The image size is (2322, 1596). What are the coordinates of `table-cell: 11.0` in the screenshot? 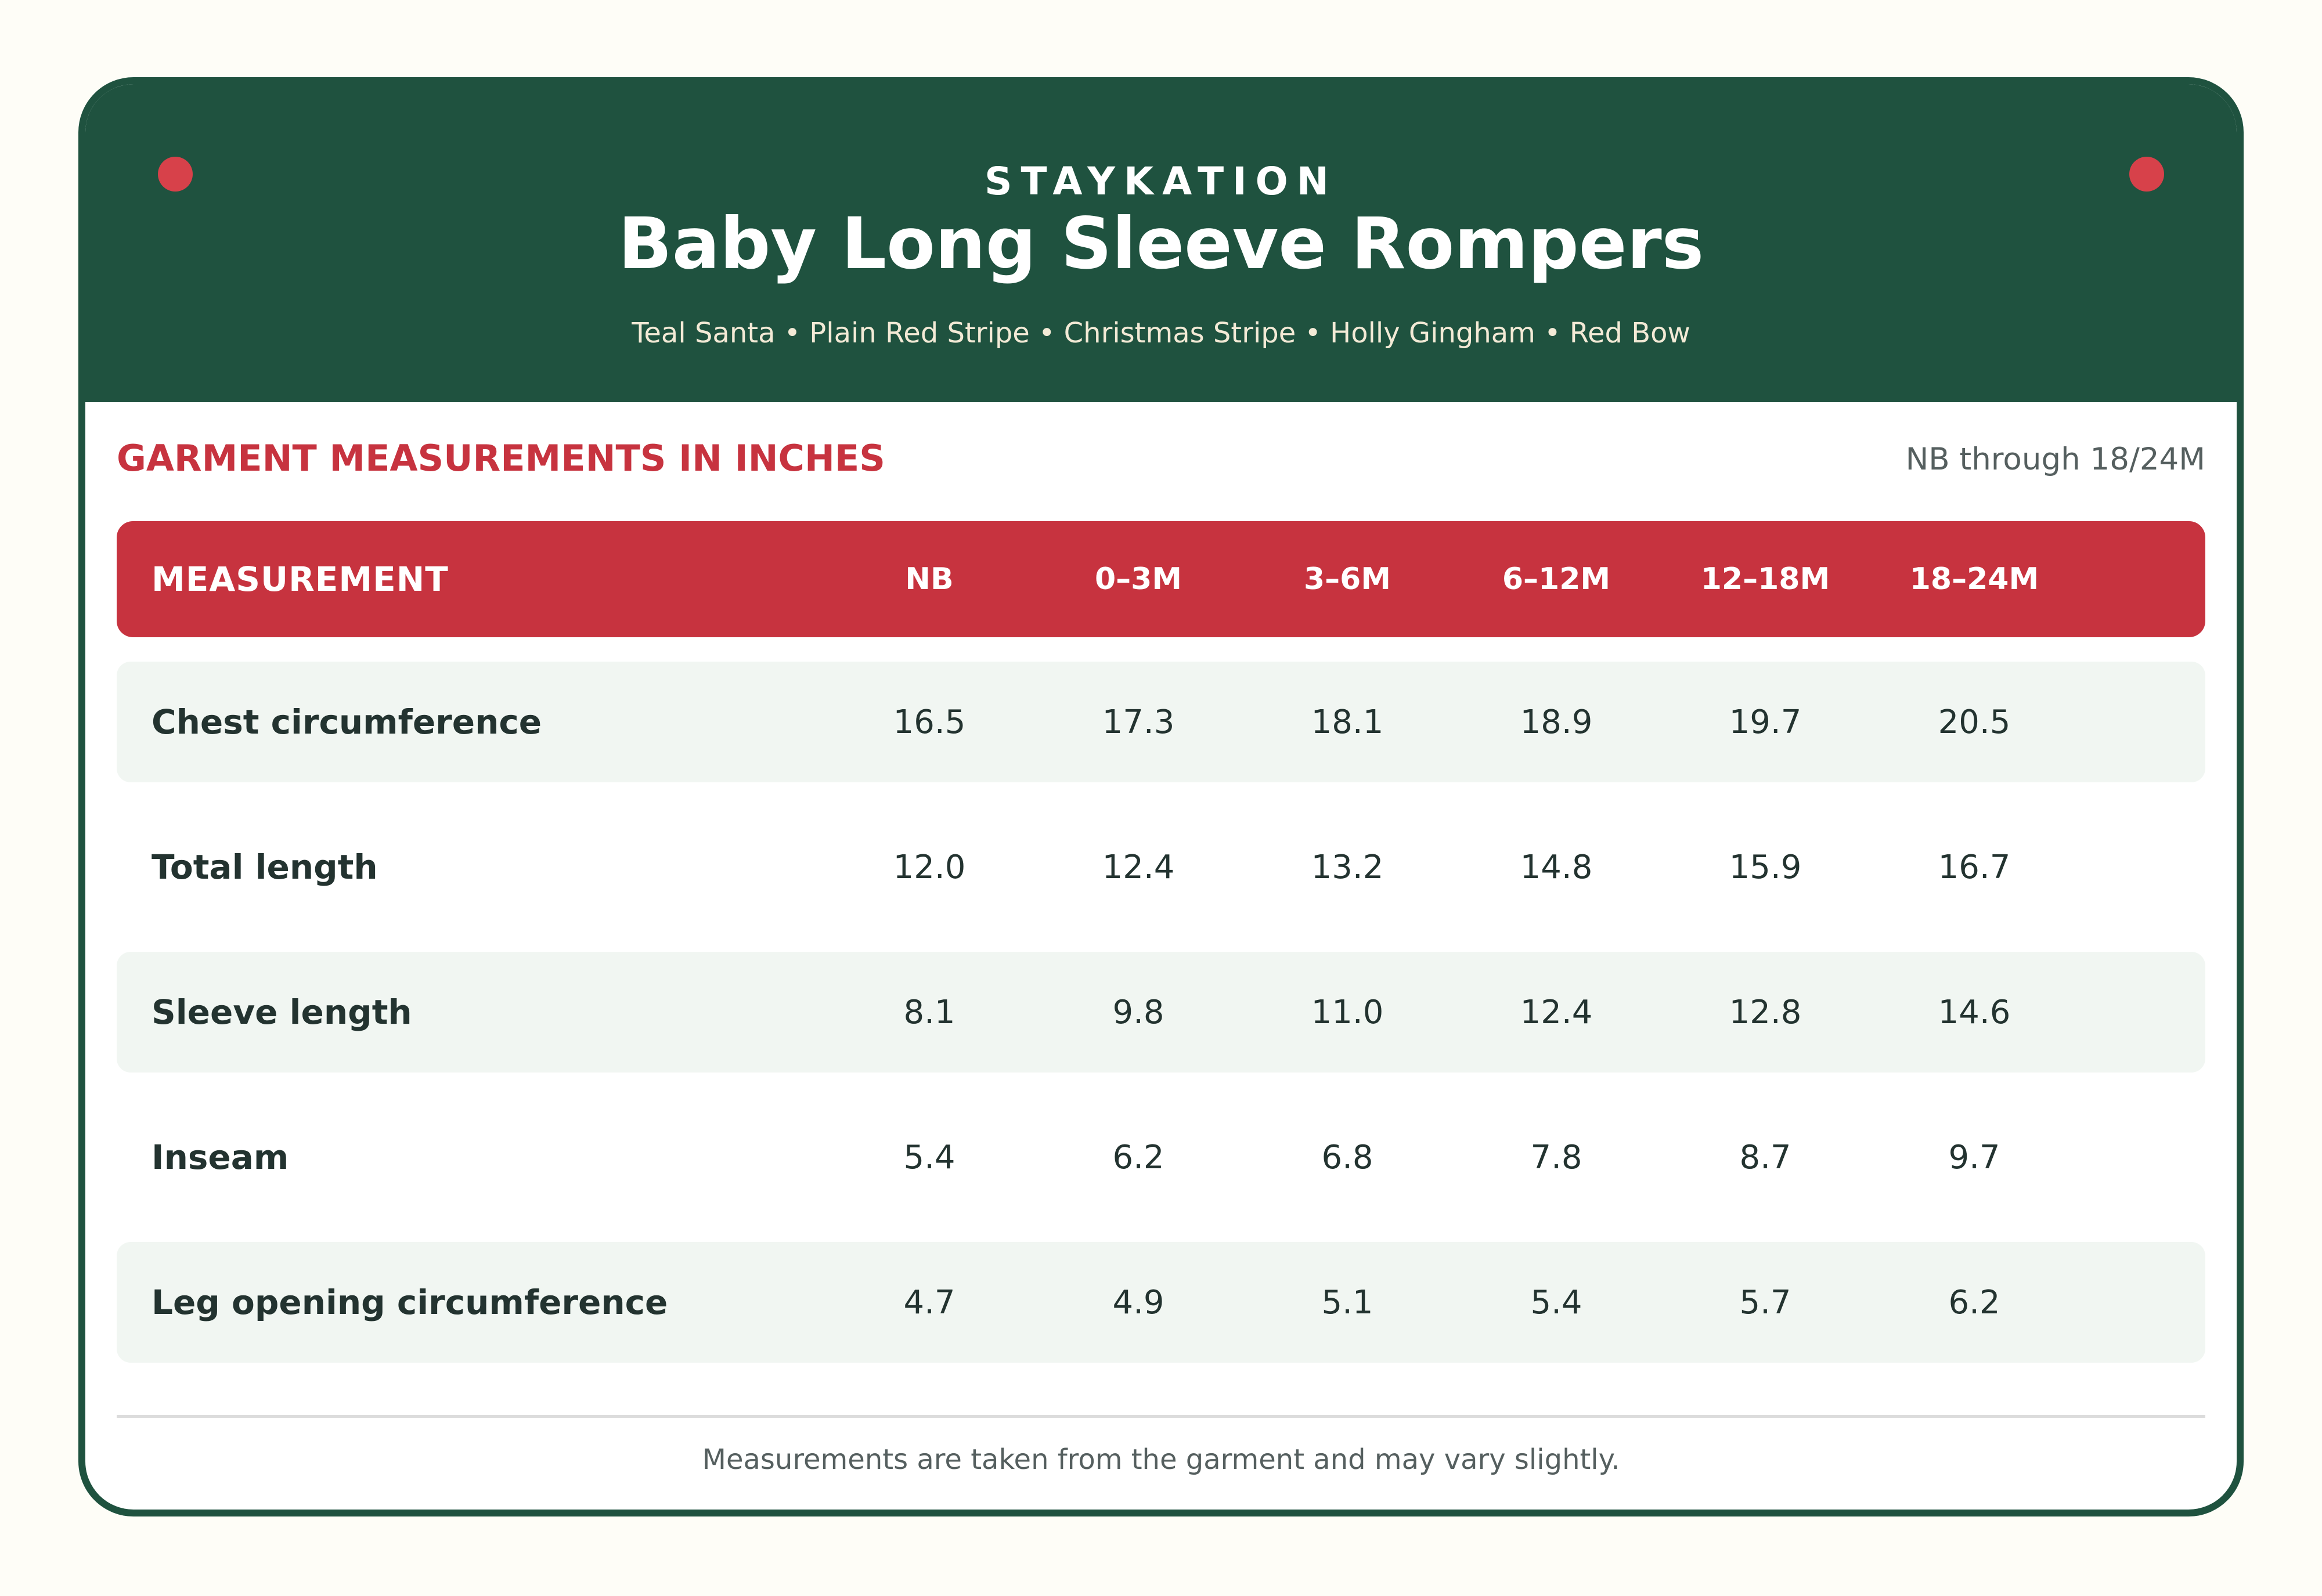 It's located at (1348, 1012).